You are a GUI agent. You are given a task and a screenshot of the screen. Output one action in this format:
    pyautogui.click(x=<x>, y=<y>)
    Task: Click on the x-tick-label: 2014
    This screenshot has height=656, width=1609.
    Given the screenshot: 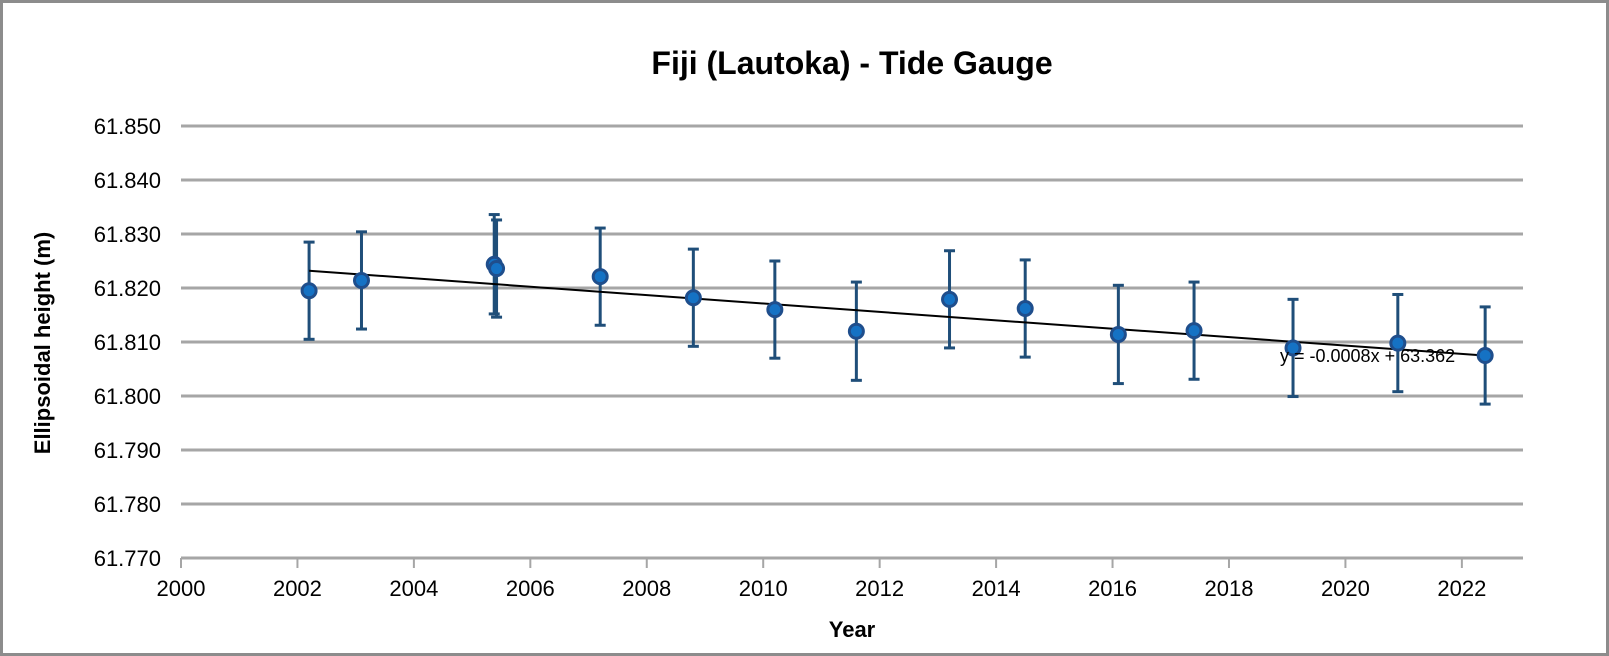 What is the action you would take?
    pyautogui.click(x=996, y=588)
    